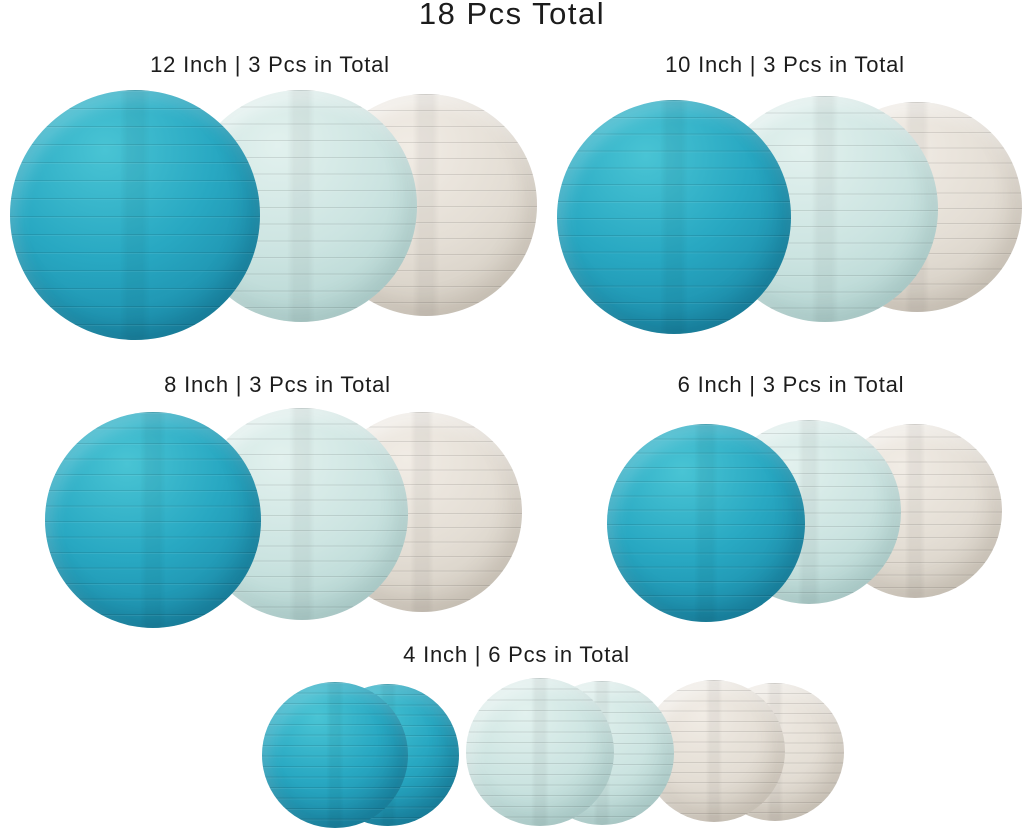  What do you see at coordinates (785, 64) in the screenshot?
I see `group-label-10-inch: 10 Inch | 3 Pcs in Total` at bounding box center [785, 64].